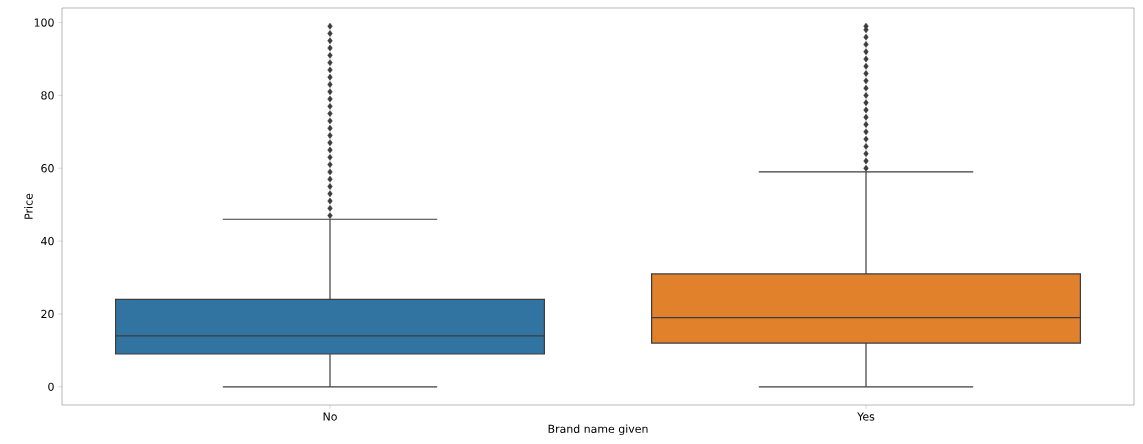  I want to click on x-tick-label: Yes, so click(866, 416).